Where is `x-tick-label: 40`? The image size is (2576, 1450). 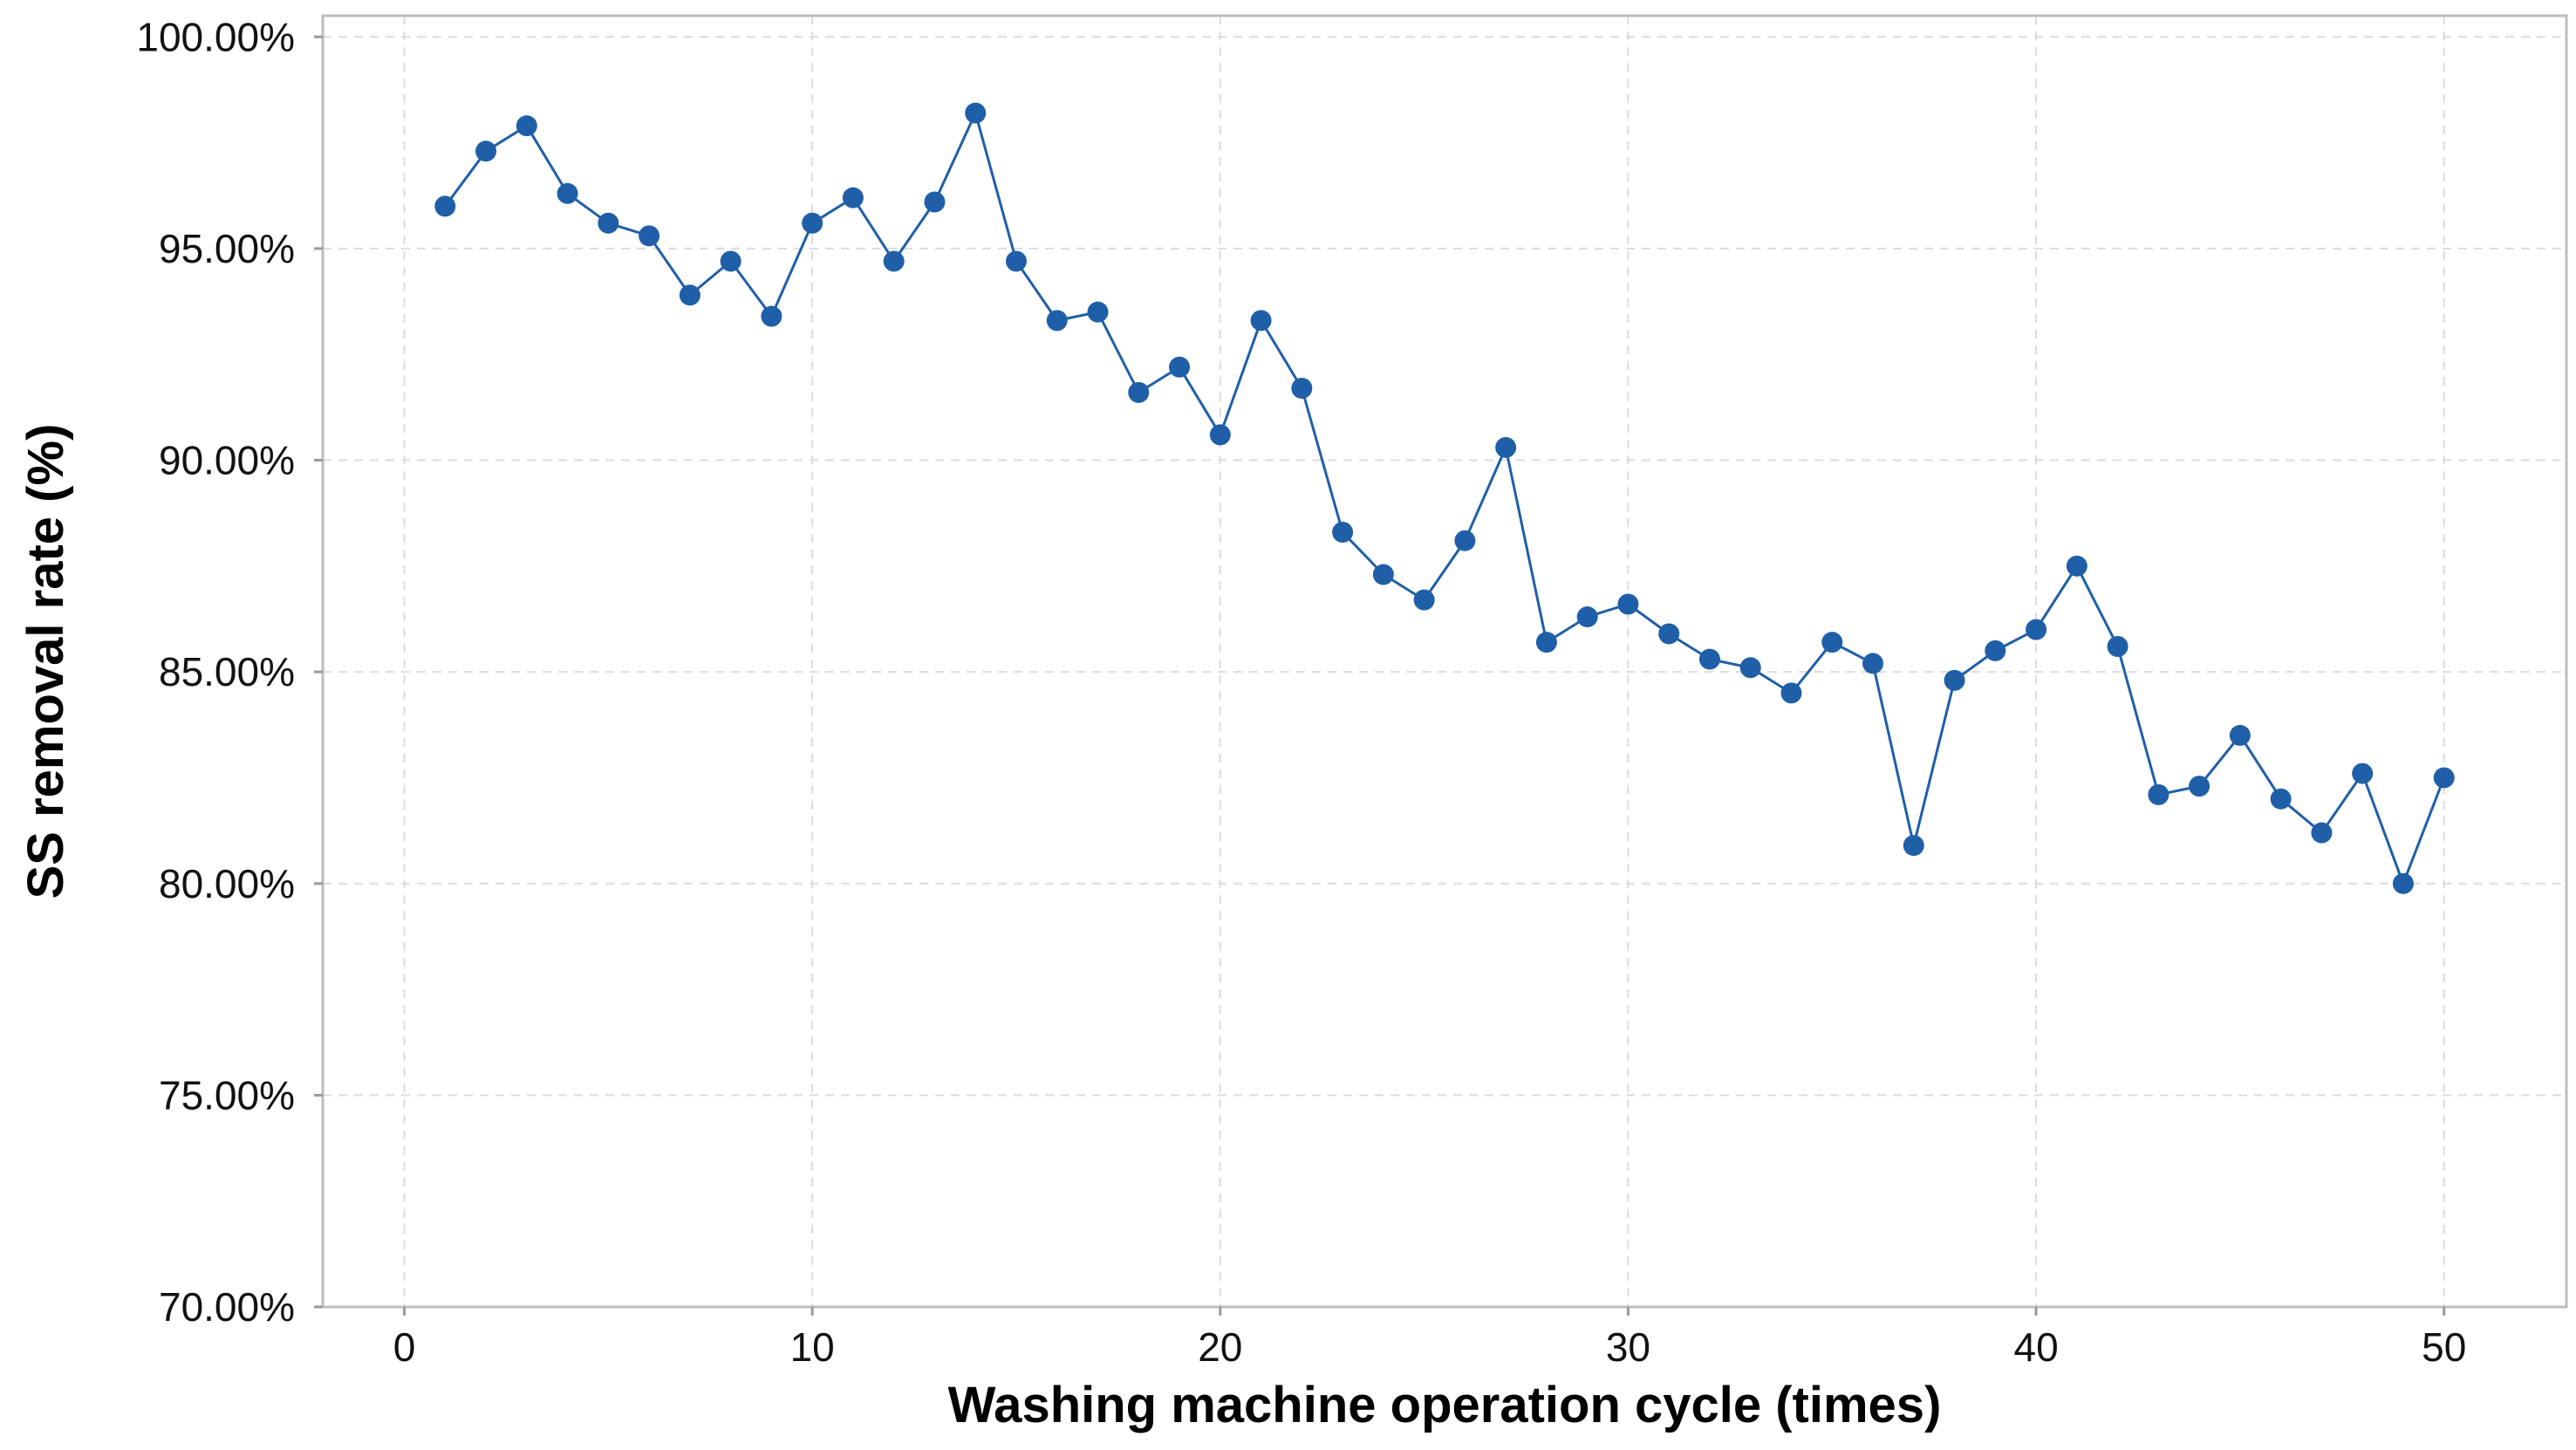 x-tick-label: 40 is located at coordinates (2035, 1347).